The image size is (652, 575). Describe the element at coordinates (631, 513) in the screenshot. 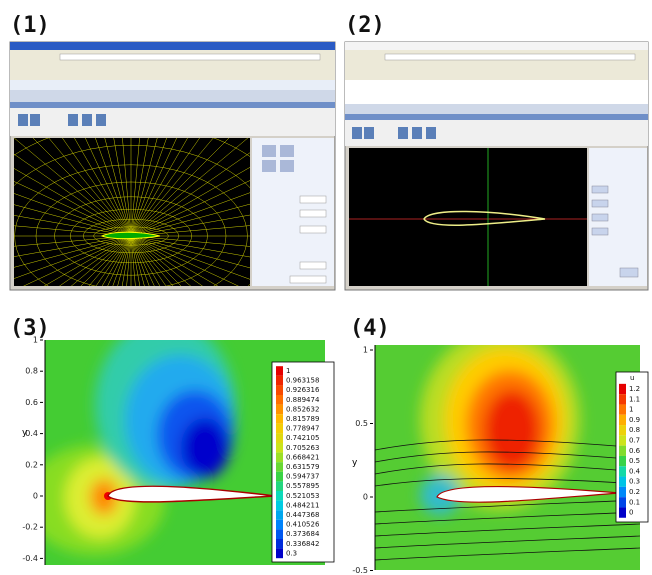

I see `legend-label: 0` at that location.